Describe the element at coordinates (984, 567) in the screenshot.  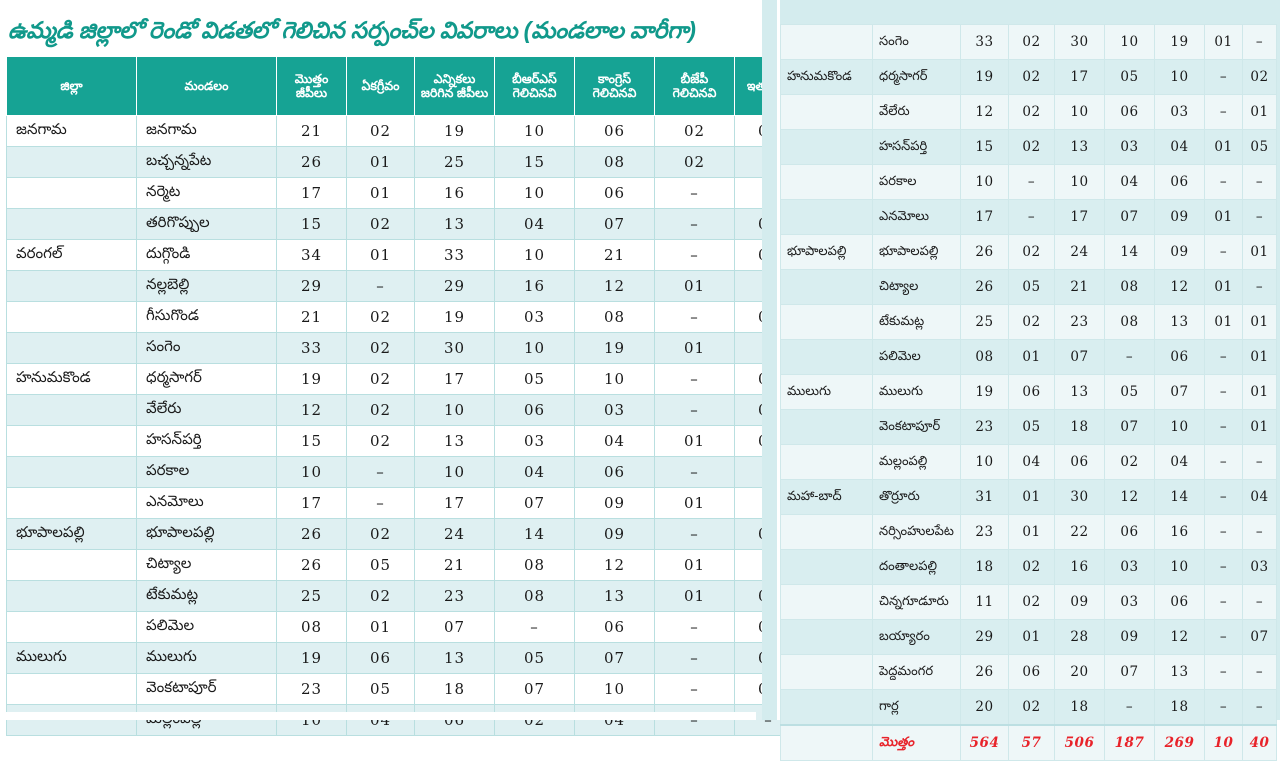
I see `cell-total-gps: 18` at that location.